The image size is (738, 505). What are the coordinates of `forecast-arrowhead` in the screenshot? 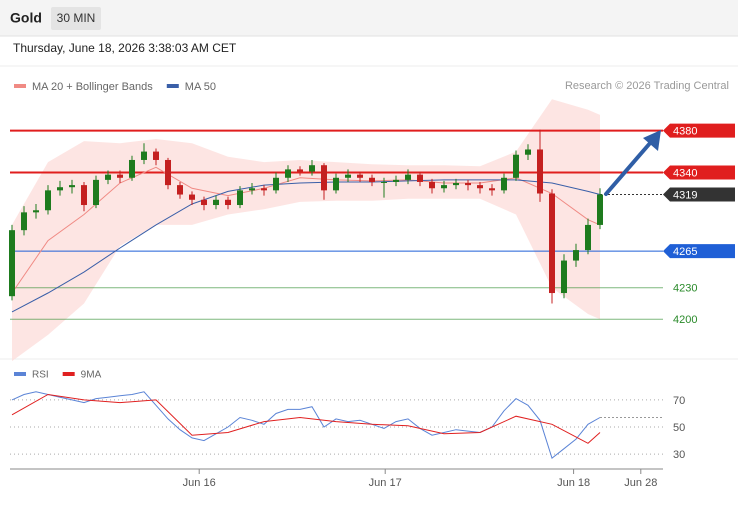 It's located at (652, 140).